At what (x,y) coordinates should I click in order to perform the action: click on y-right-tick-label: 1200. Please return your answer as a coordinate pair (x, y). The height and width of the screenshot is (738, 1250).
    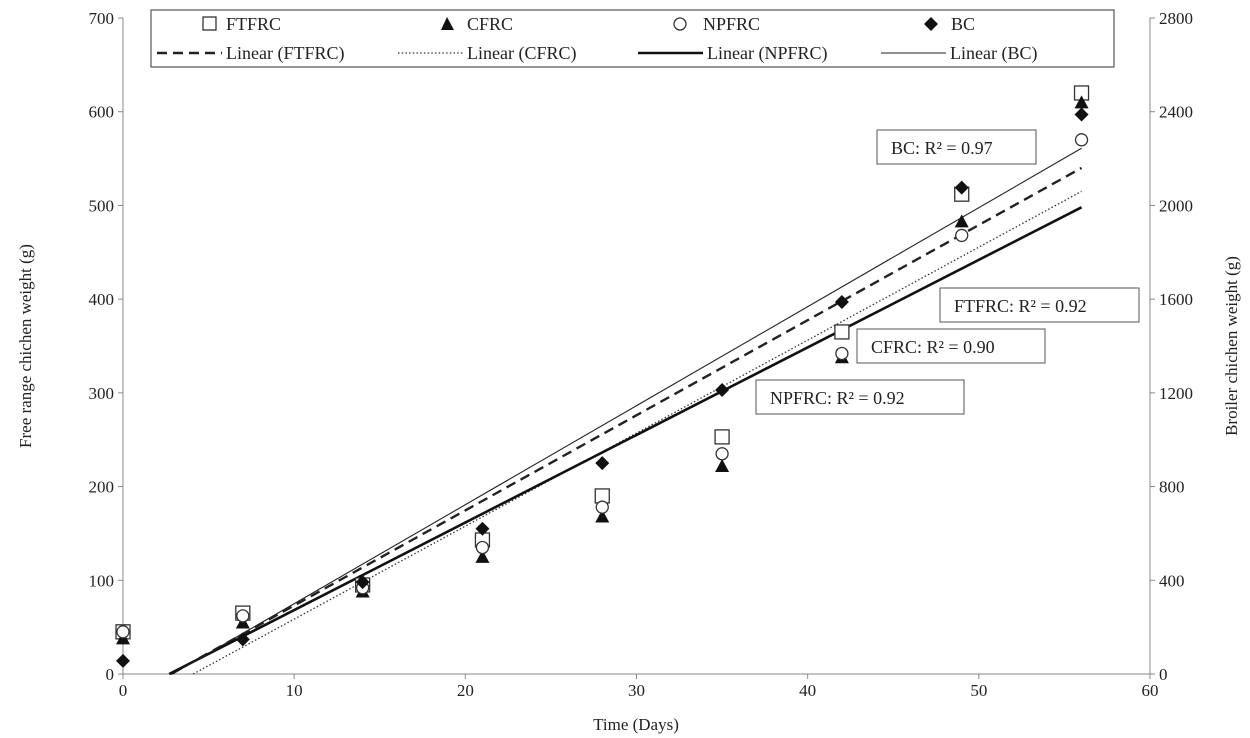
    Looking at the image, I should click on (1176, 393).